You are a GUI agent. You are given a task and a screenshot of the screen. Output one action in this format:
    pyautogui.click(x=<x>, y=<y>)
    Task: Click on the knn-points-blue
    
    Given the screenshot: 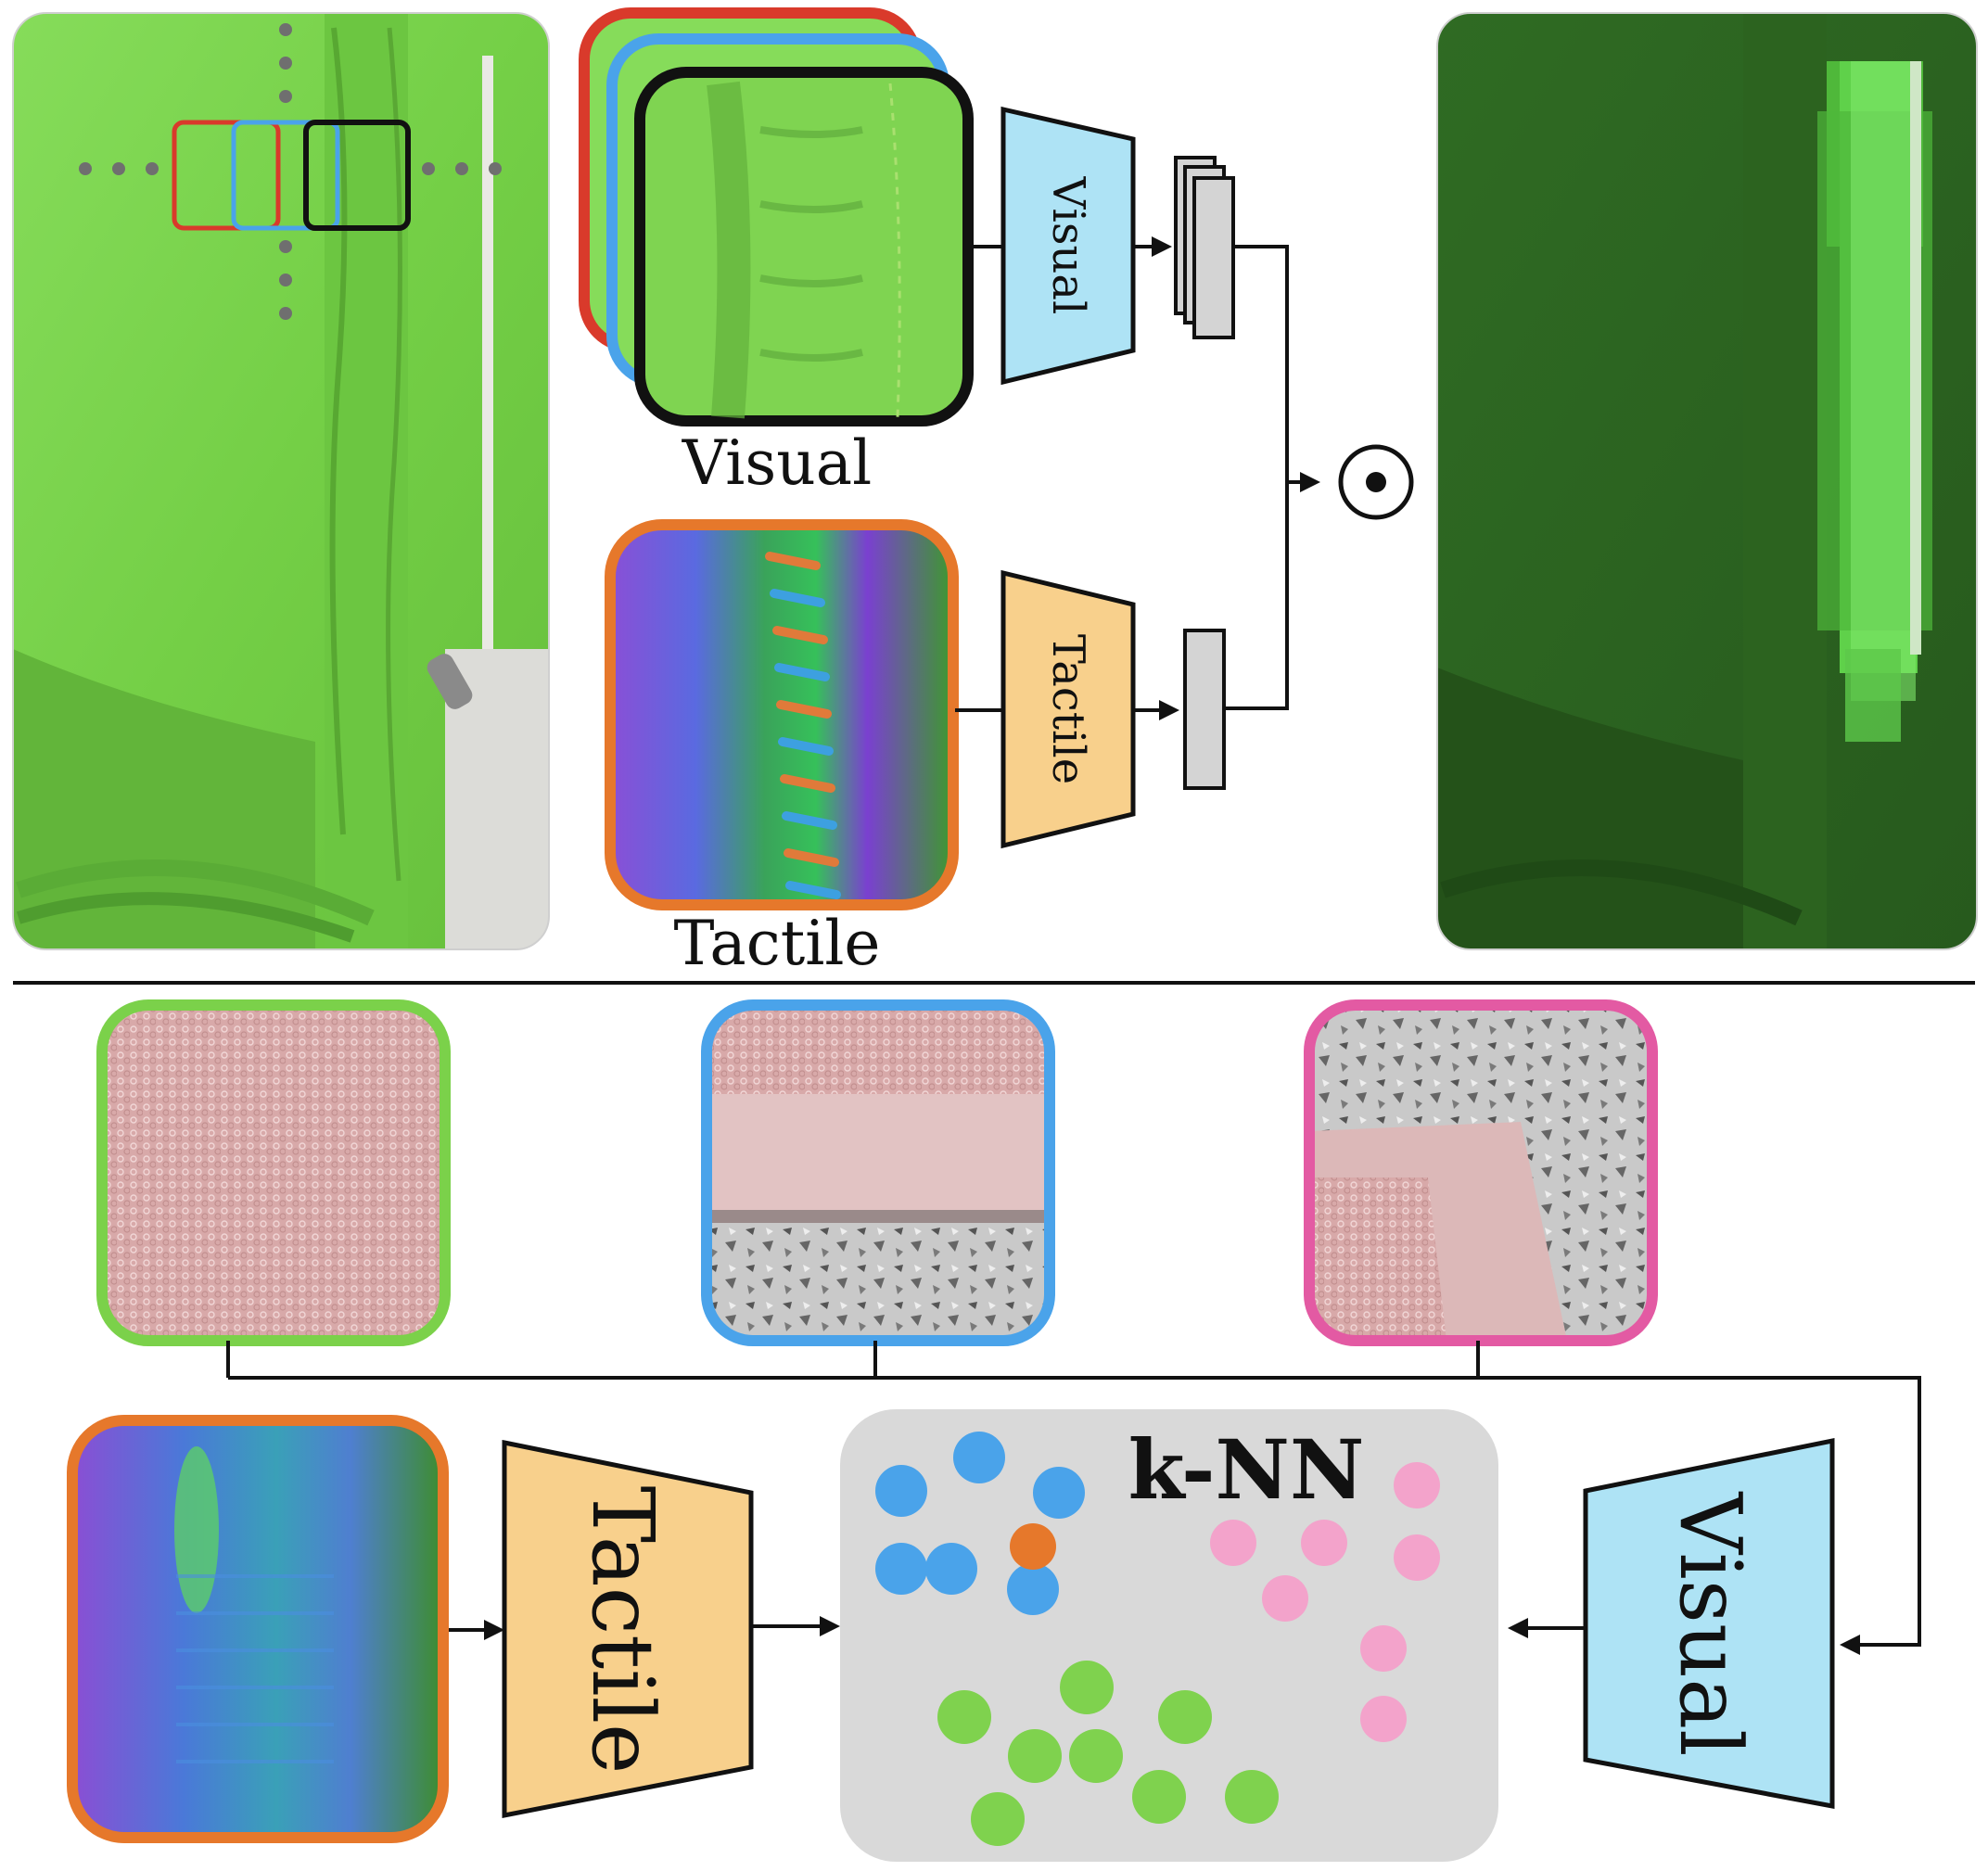 What is the action you would take?
    pyautogui.click(x=980, y=1523)
    